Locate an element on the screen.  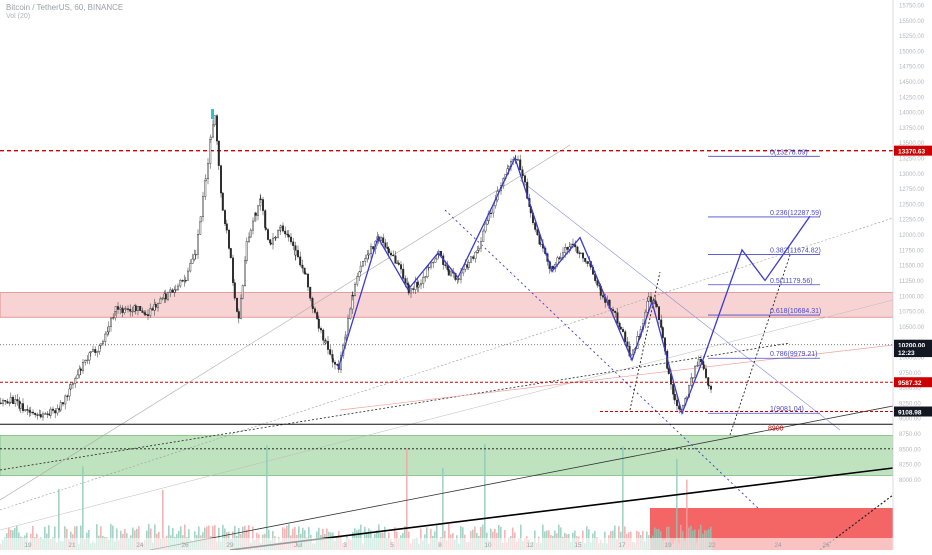
supply-zone is located at coordinates (447, 305).